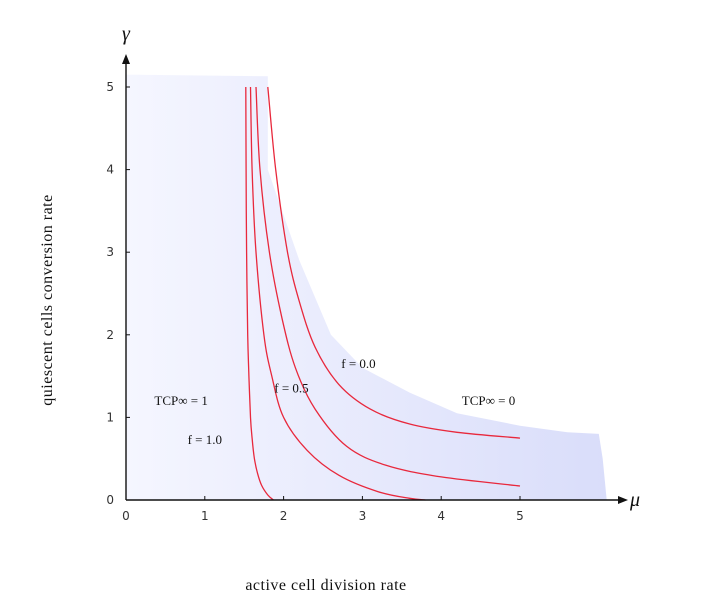 The image size is (708, 613). Describe the element at coordinates (126, 34) in the screenshot. I see `y-axis-symbol: γ` at that location.